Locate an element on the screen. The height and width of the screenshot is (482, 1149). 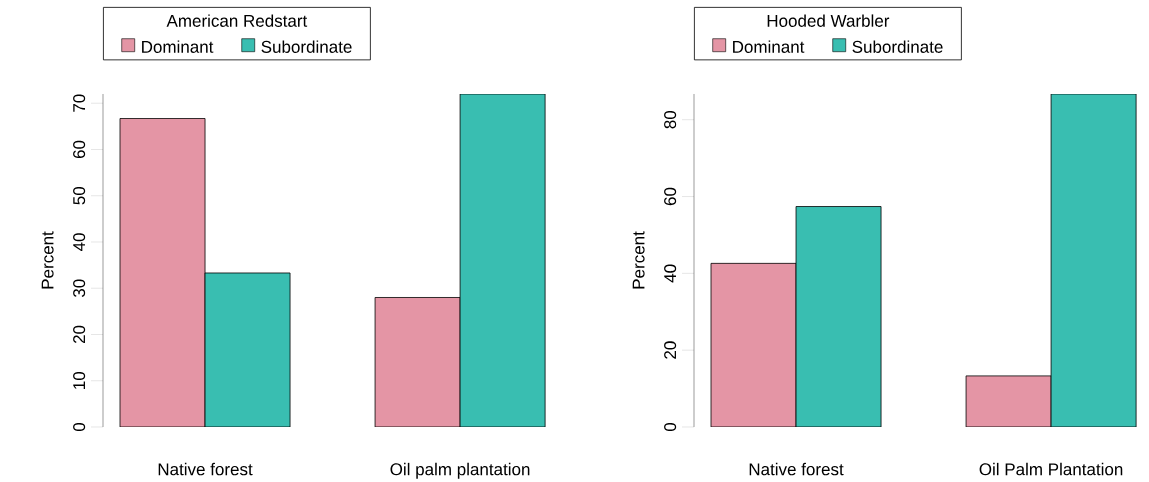
legend-title: American Redstart is located at coordinates (237, 20).